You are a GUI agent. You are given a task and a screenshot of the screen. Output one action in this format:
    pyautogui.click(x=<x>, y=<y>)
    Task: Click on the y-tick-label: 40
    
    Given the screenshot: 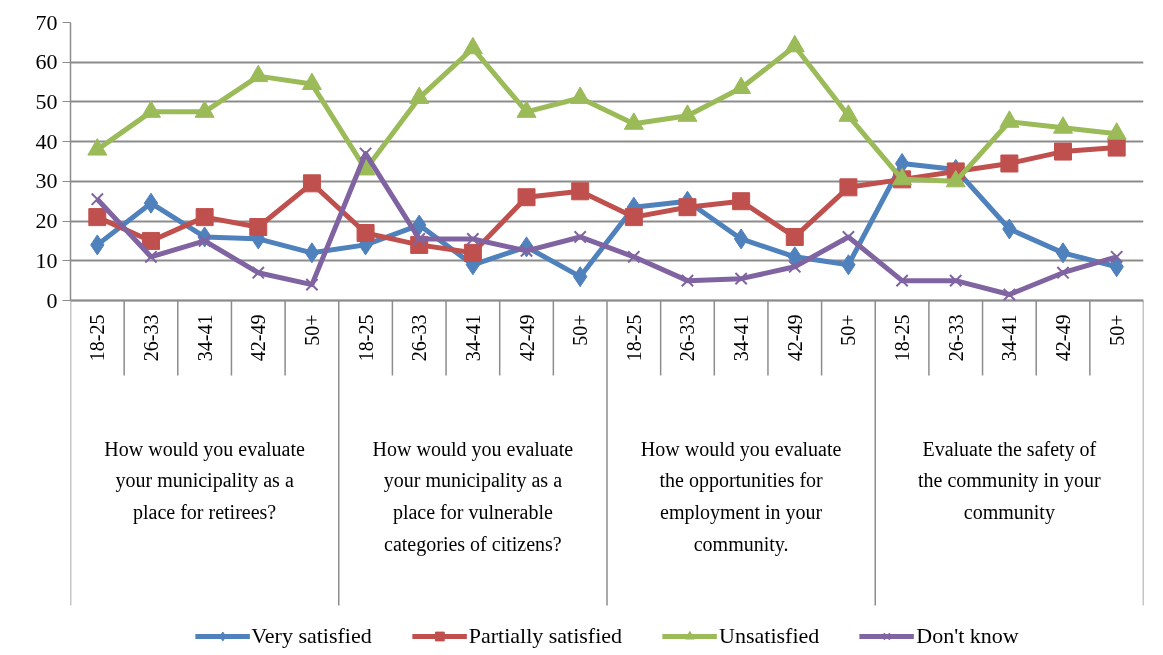 What is the action you would take?
    pyautogui.click(x=46, y=141)
    